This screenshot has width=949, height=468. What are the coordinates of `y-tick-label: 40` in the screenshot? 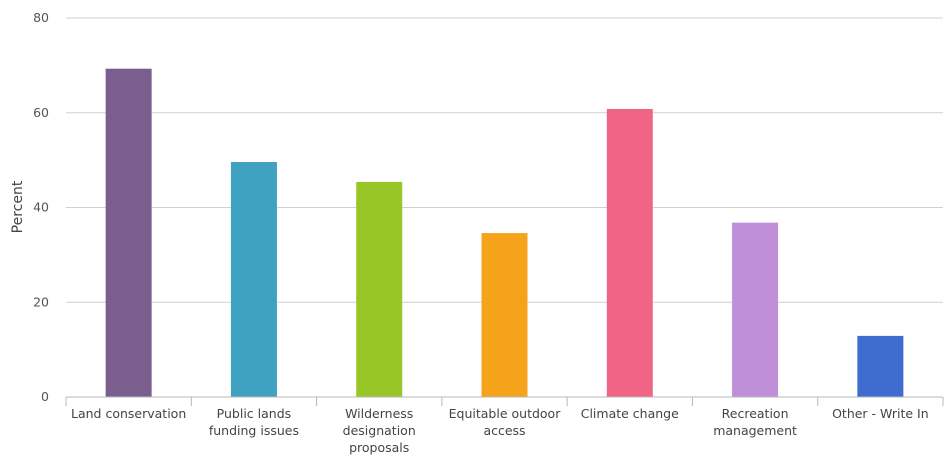 It's located at (41, 207).